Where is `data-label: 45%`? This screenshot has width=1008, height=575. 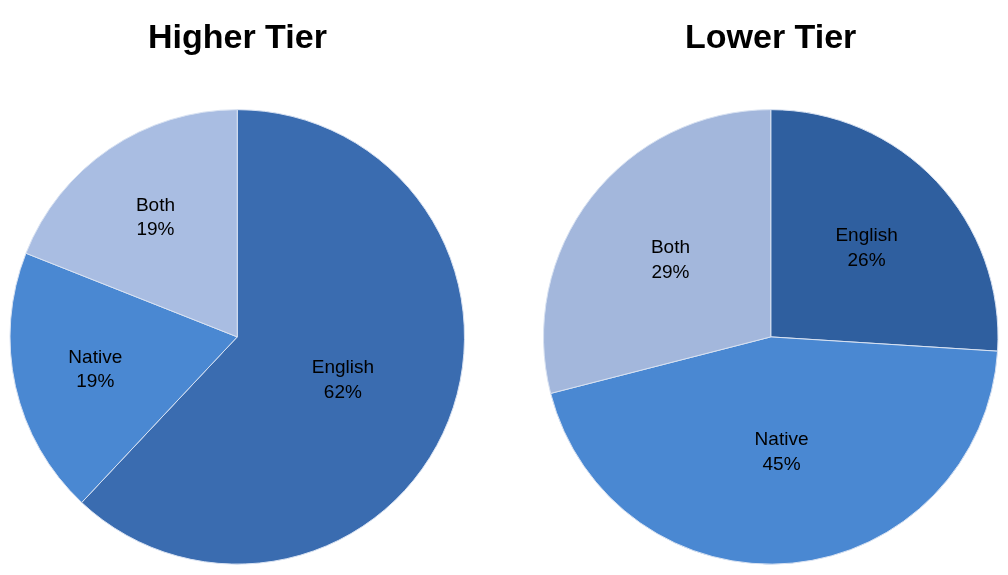
data-label: 45% is located at coordinates (781, 463).